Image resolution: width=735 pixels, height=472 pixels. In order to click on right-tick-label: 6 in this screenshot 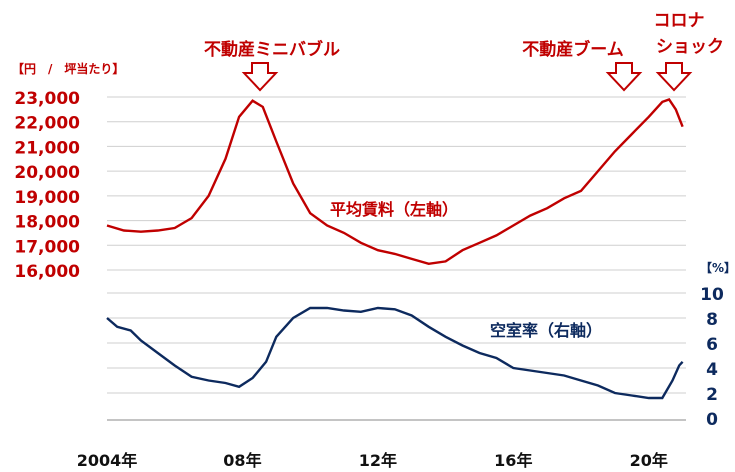, I will do `click(712, 345)`.